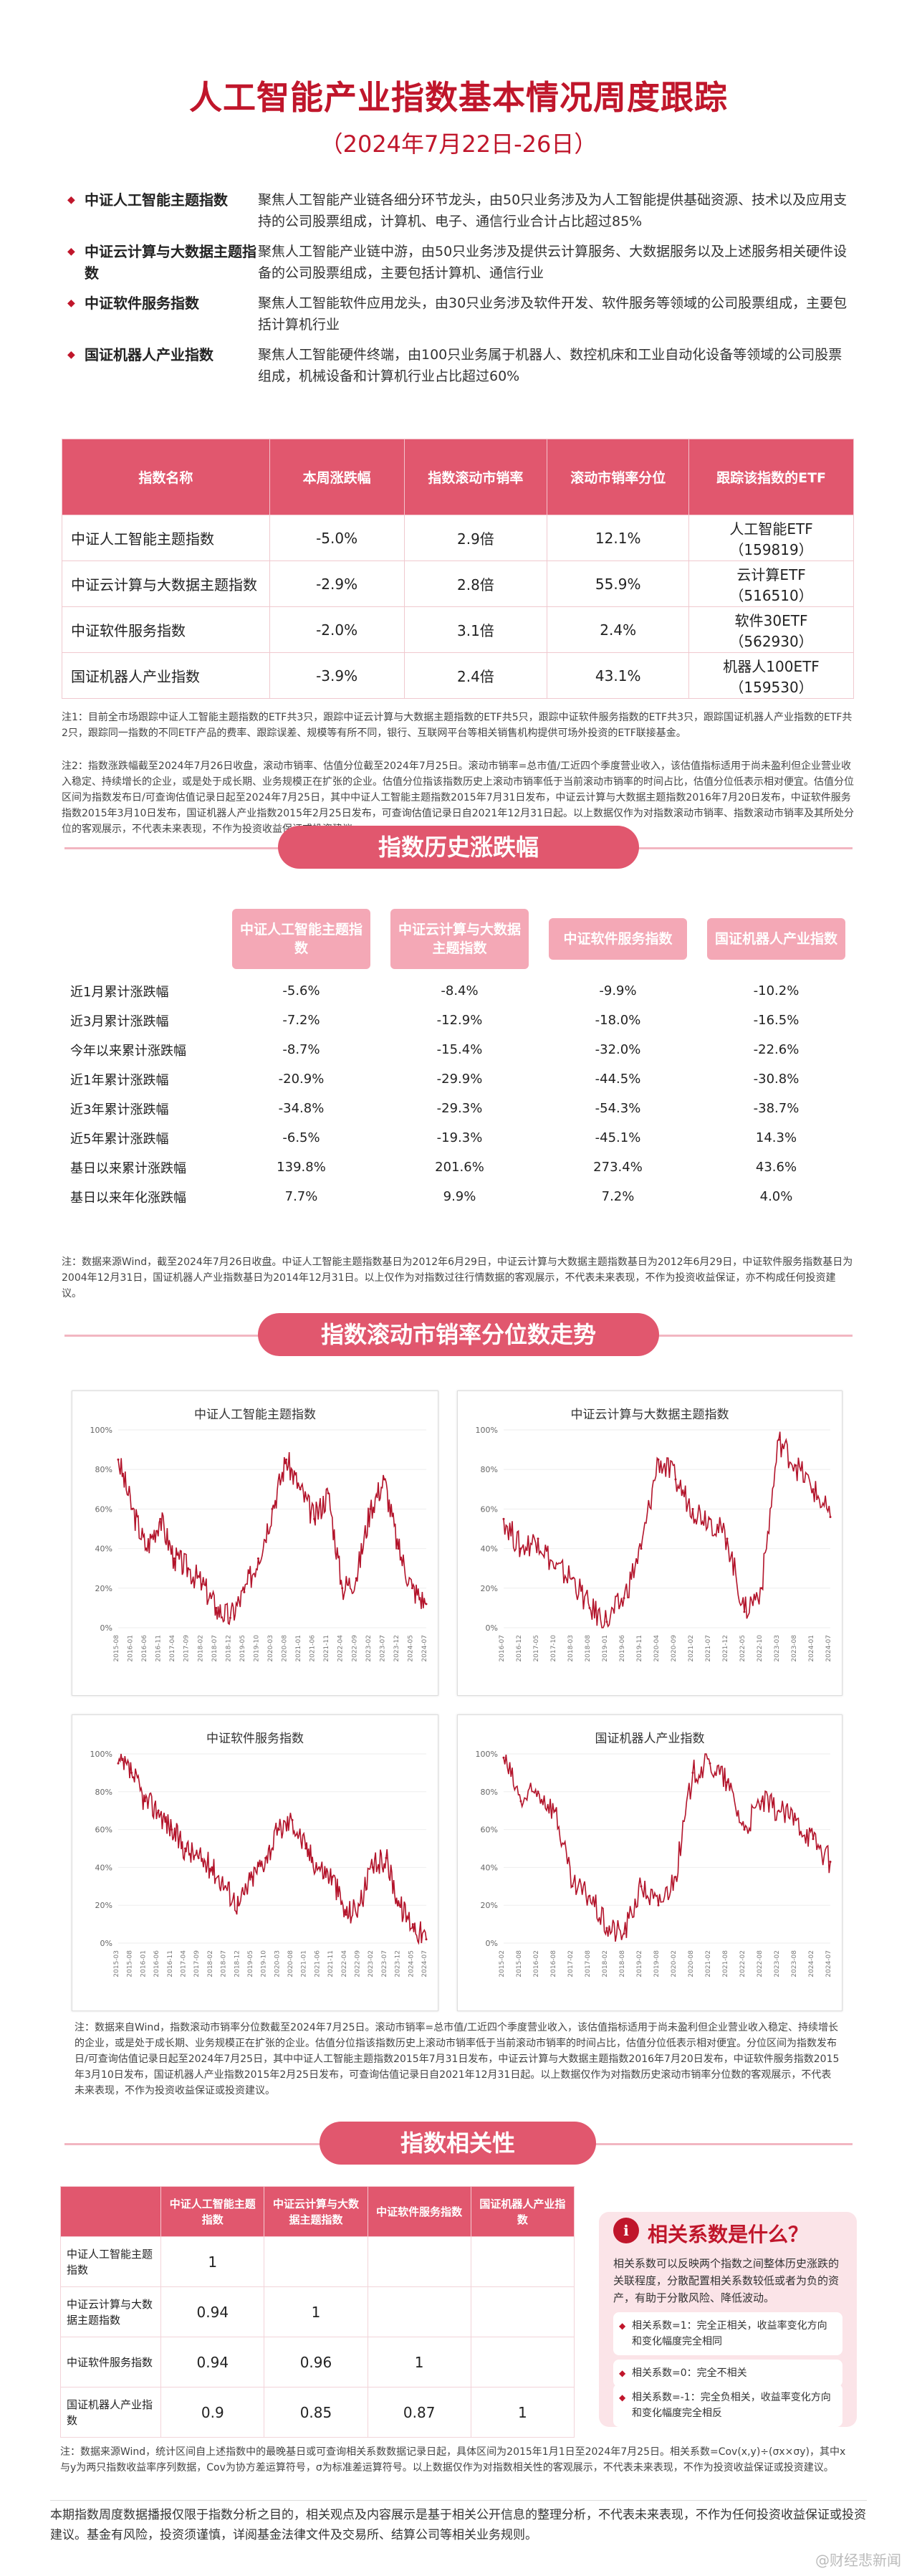  I want to click on x-tick-label: 2020-08, so click(285, 1648).